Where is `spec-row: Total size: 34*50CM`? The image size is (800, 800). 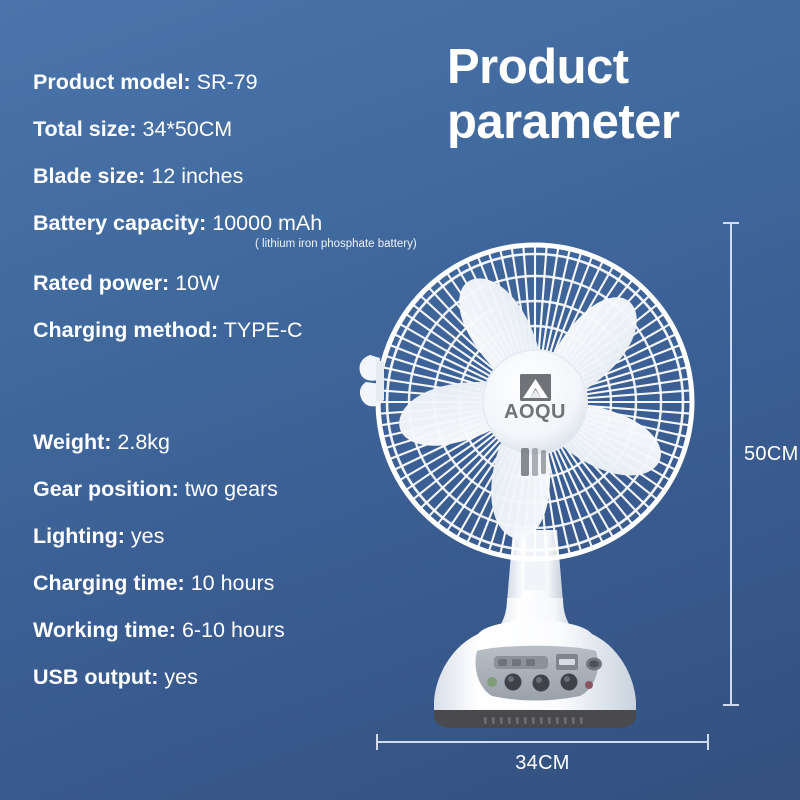
spec-row: Total size: 34*50CM is located at coordinates (223, 129).